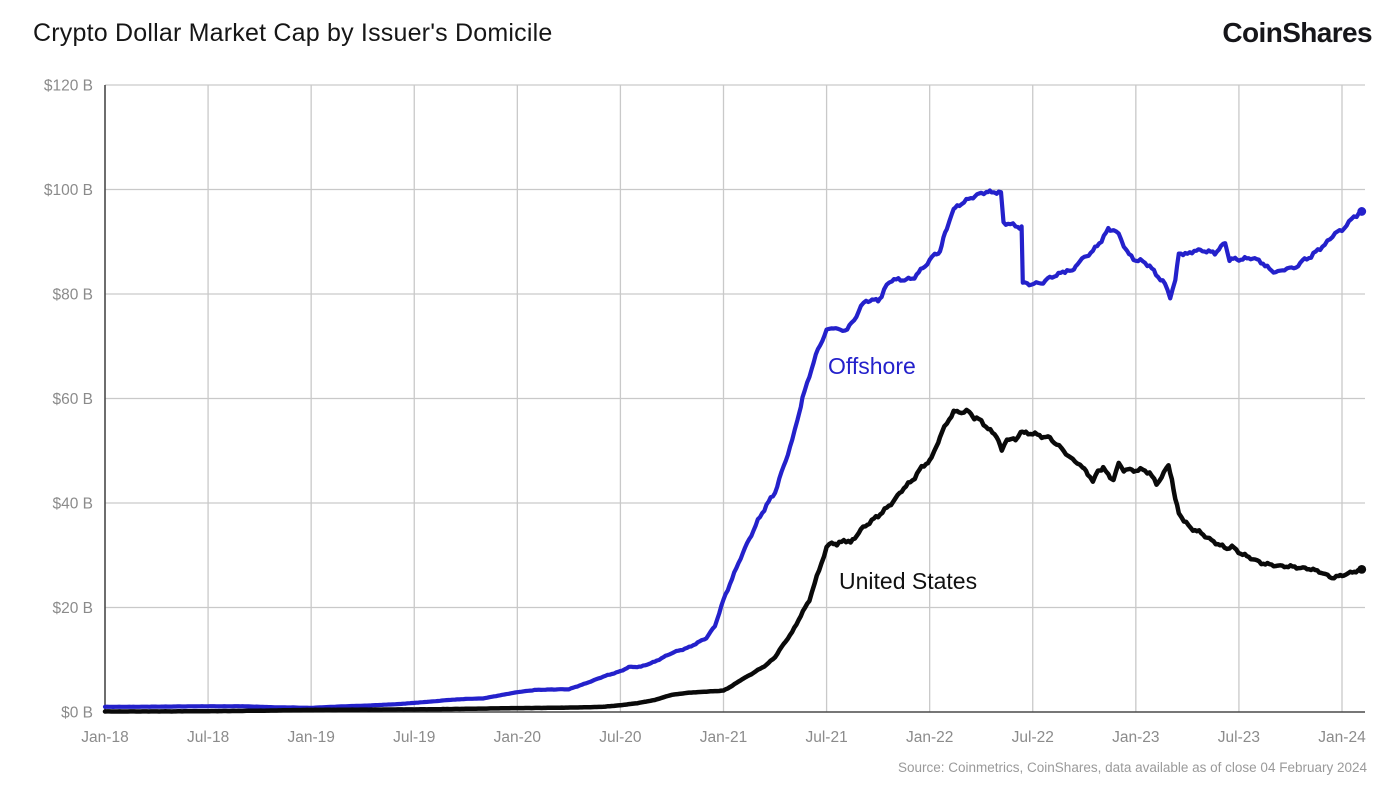  What do you see at coordinates (72, 399) in the screenshot?
I see `y-axis-tick-label: $60 B` at bounding box center [72, 399].